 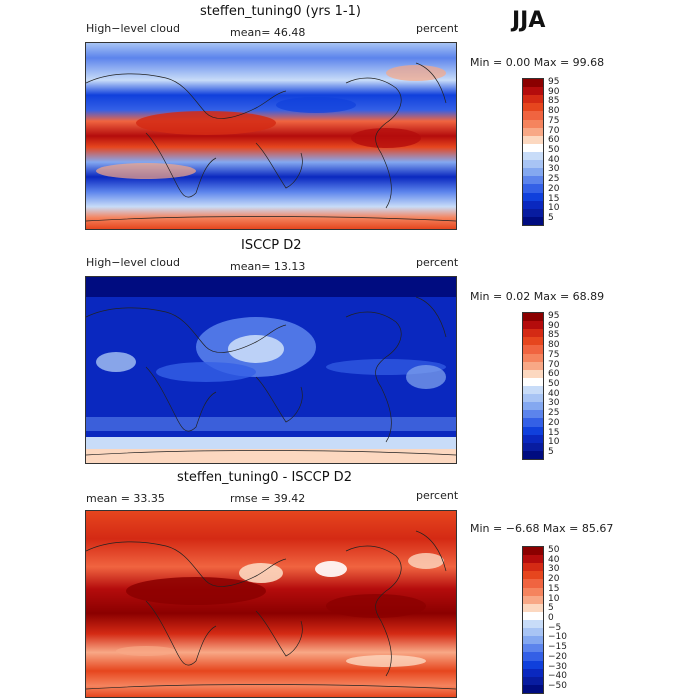 What do you see at coordinates (554, 130) in the screenshot?
I see `panel1-colorbar-tick-label: 70` at bounding box center [554, 130].